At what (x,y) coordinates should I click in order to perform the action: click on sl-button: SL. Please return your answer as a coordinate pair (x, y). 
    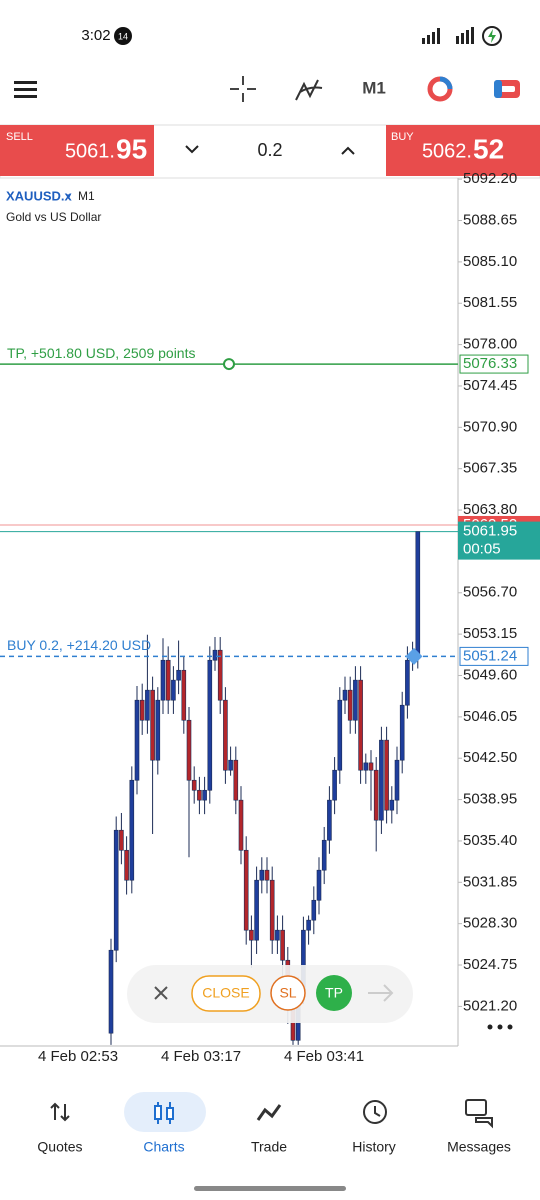
    Looking at the image, I should click on (288, 993).